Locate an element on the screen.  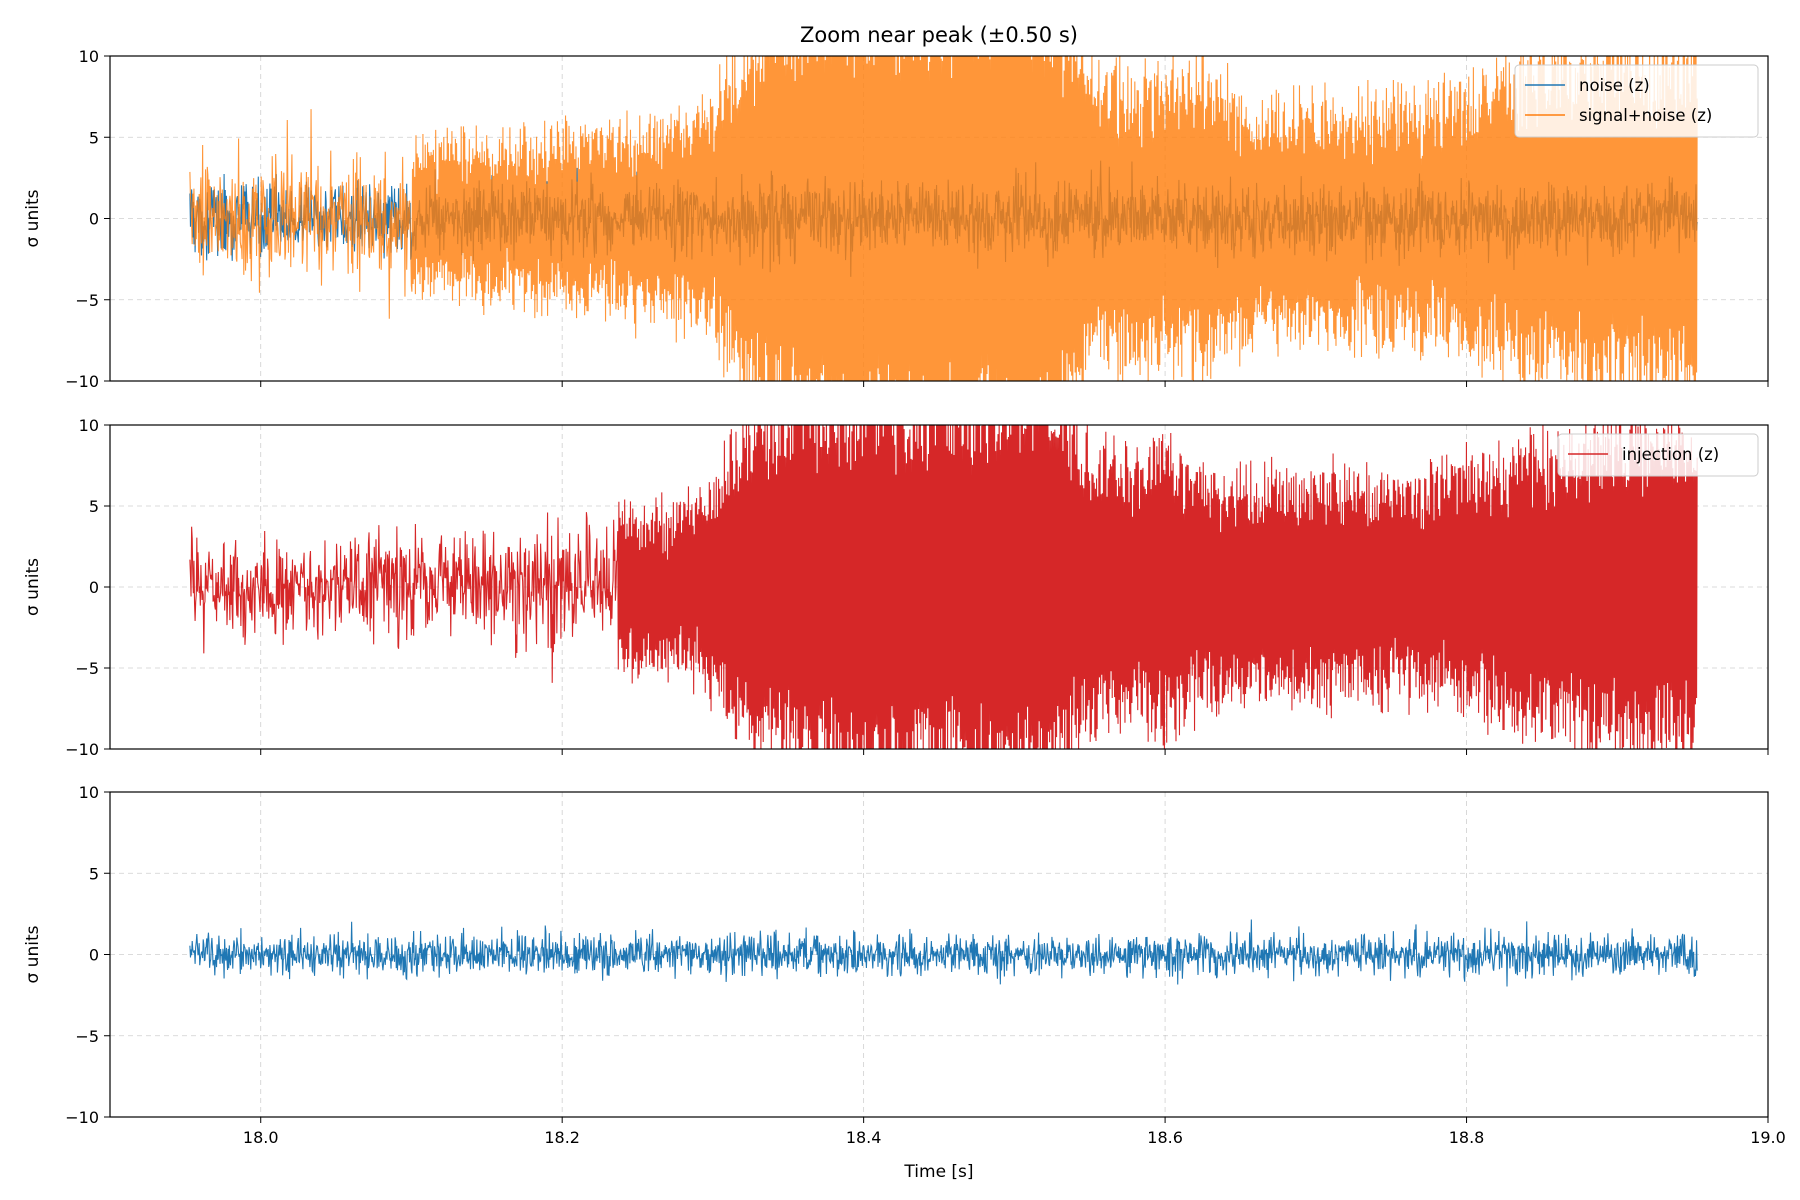
legend-top: noise (z) signal+noise (z) is located at coordinates (1636, 101).